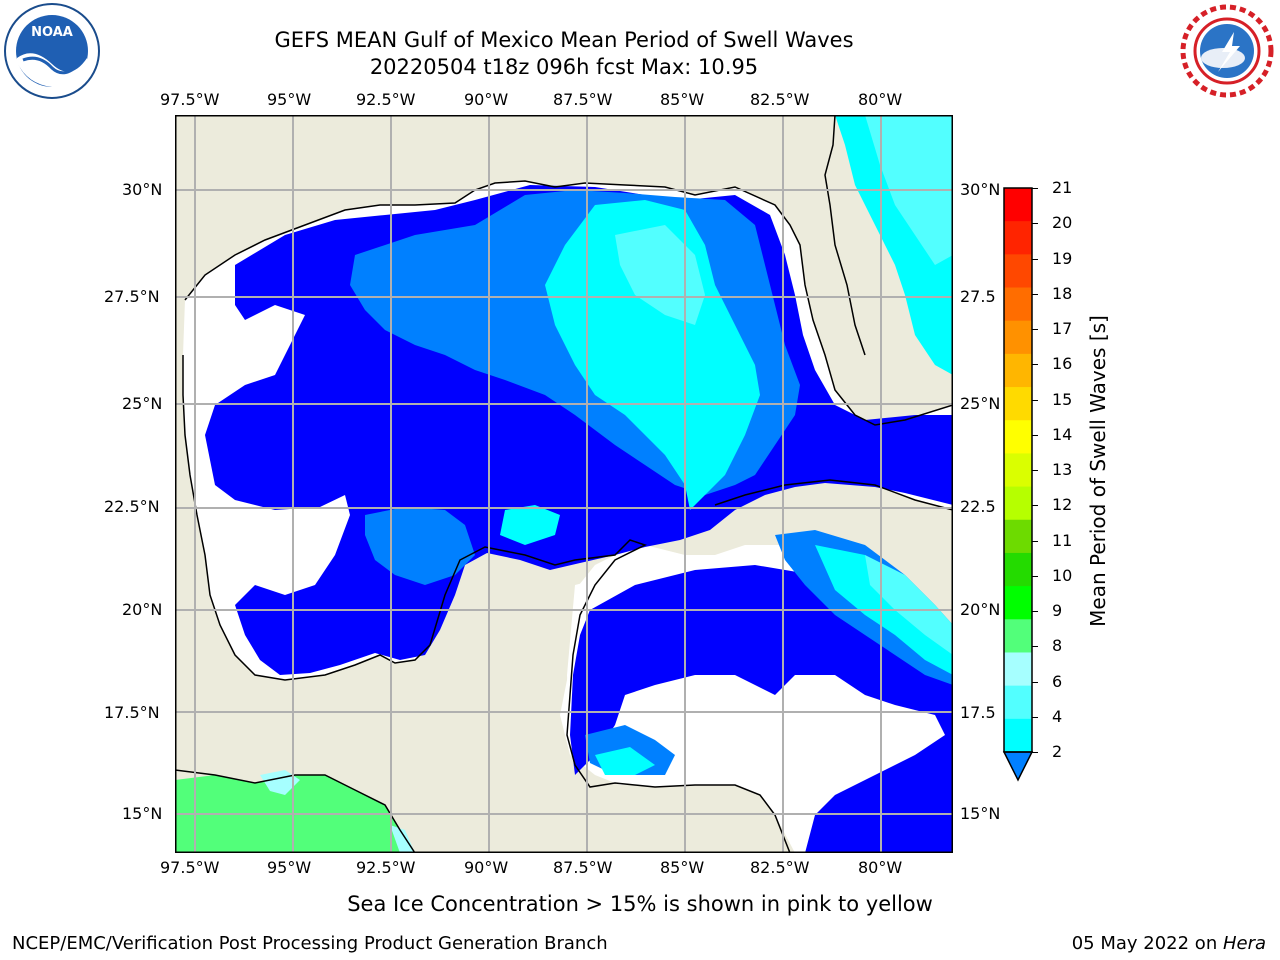 The image size is (1280, 960). Describe the element at coordinates (1227, 51) in the screenshot. I see `nws-logo` at that location.